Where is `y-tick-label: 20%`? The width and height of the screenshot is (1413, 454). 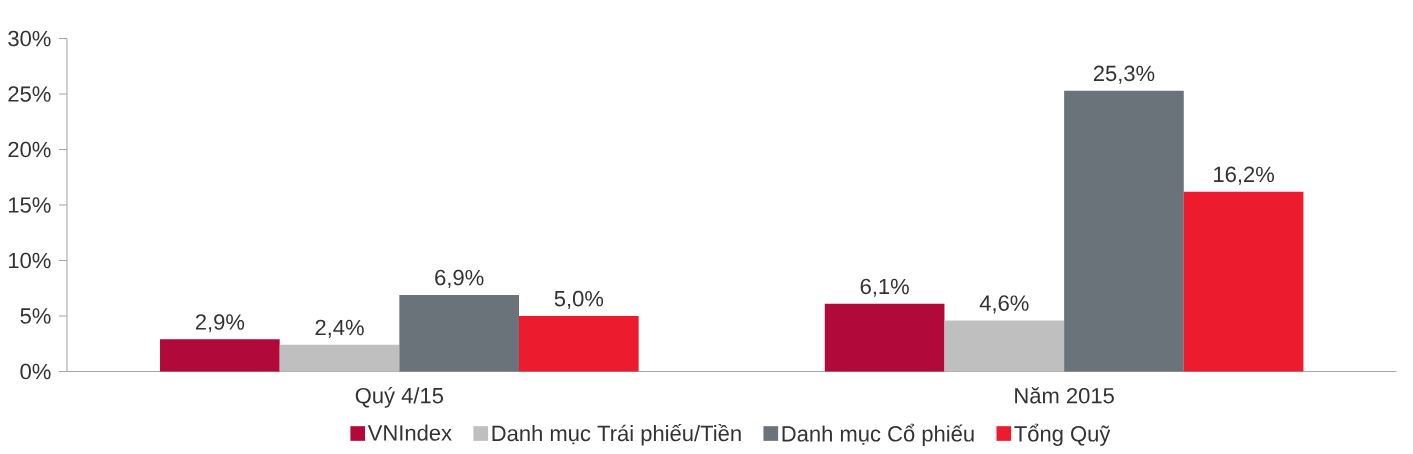
y-tick-label: 20% is located at coordinates (29, 149).